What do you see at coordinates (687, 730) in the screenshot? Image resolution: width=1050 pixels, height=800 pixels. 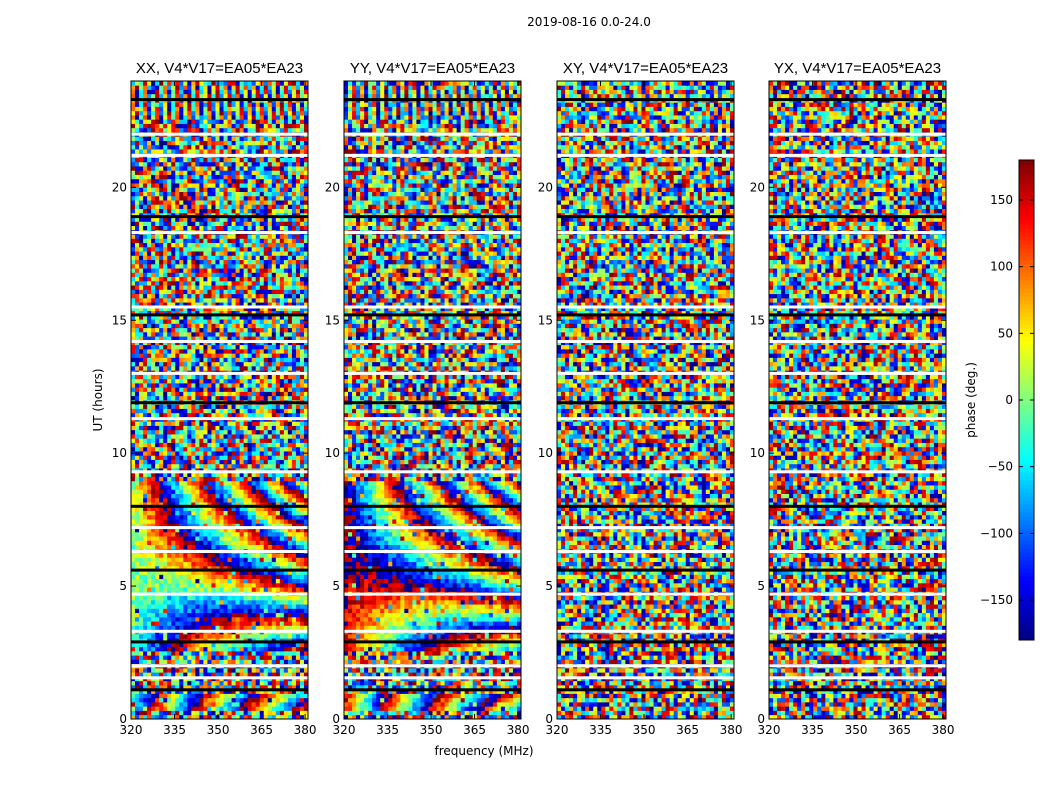 I see `x-tick-label: 365` at bounding box center [687, 730].